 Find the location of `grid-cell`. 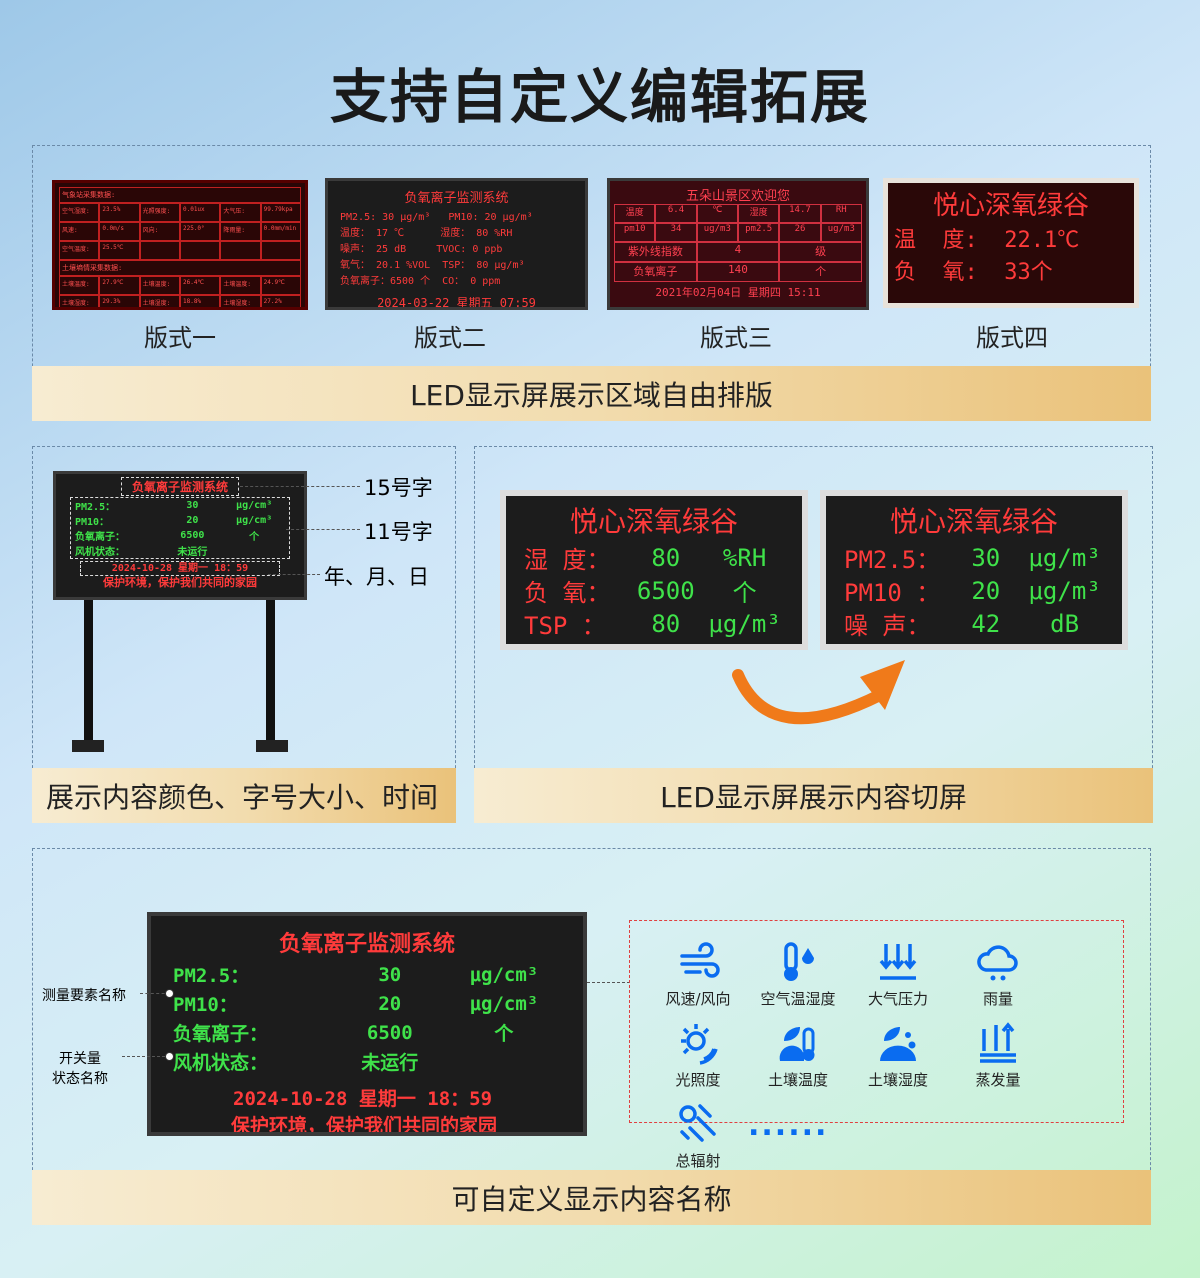

grid-cell is located at coordinates (240, 250).